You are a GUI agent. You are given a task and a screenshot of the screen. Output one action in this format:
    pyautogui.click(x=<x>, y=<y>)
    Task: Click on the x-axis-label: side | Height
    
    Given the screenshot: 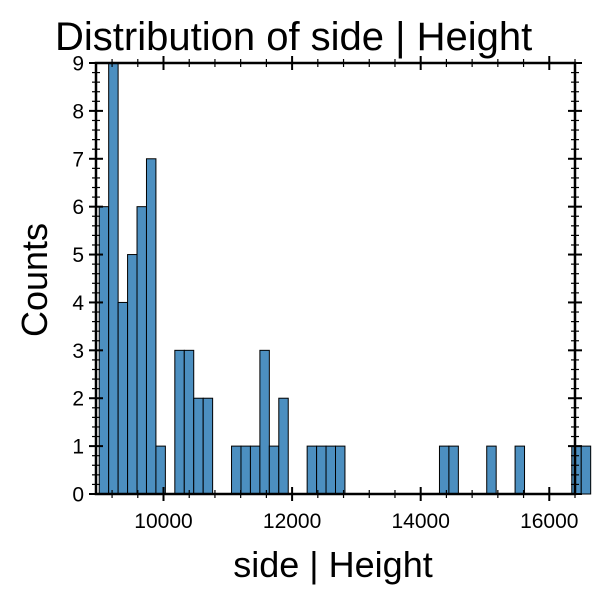 What is the action you would take?
    pyautogui.click(x=332, y=564)
    